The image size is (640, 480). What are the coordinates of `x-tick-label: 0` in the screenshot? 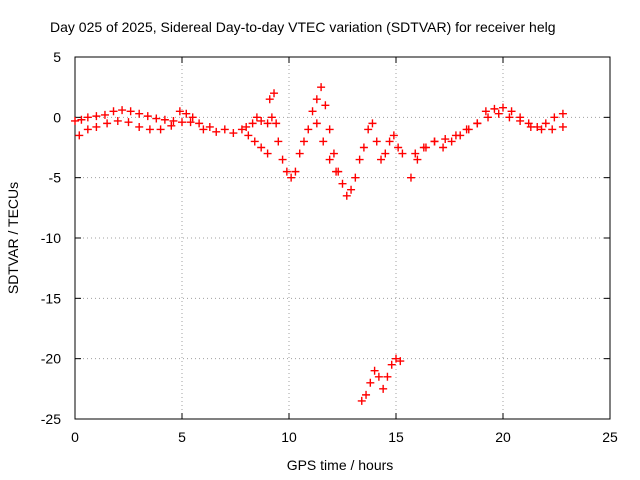 It's located at (75, 437).